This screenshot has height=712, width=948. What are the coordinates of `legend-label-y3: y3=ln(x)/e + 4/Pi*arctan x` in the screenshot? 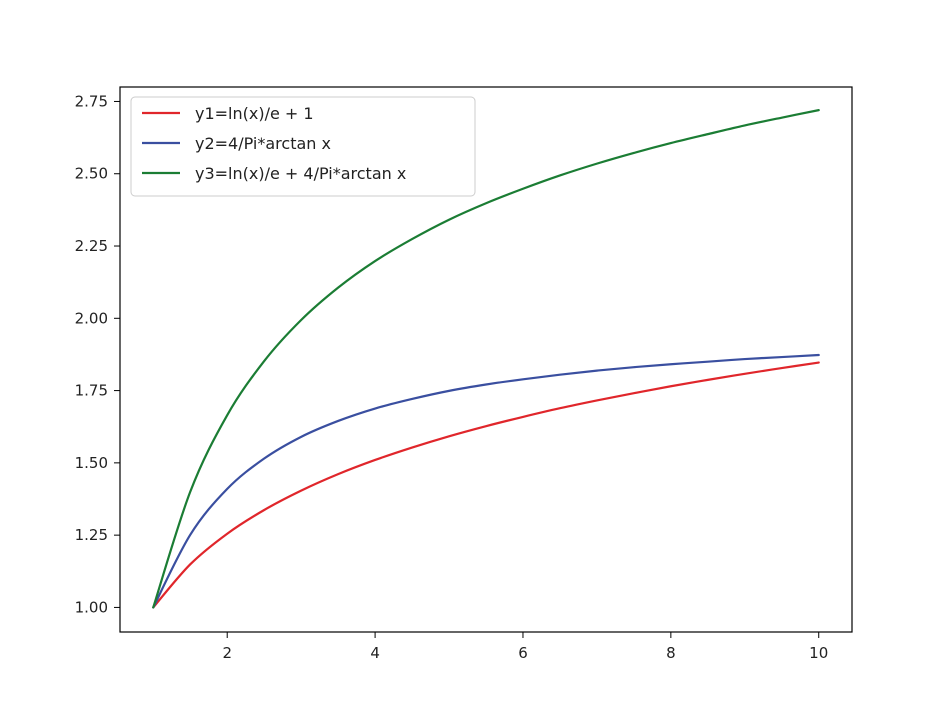 It's located at (300, 173).